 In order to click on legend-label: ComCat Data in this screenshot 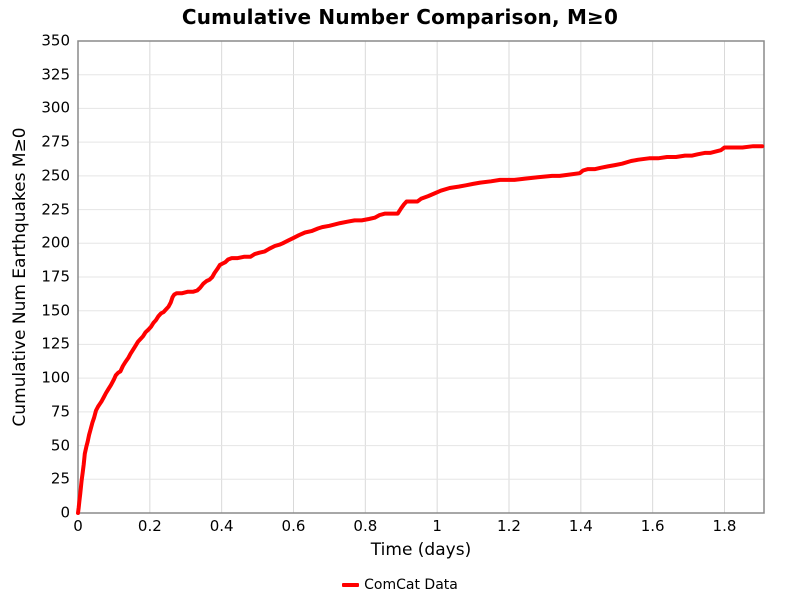, I will do `click(411, 585)`.